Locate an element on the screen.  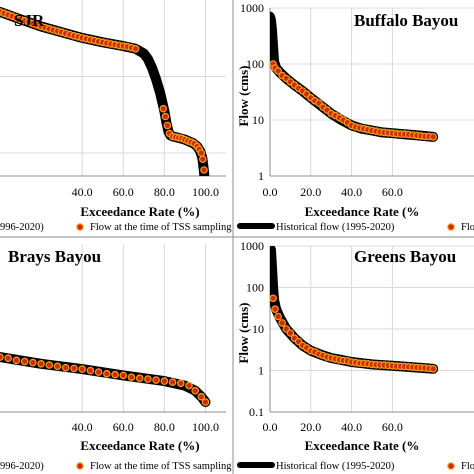
panel-title: SJR is located at coordinates (29, 20).